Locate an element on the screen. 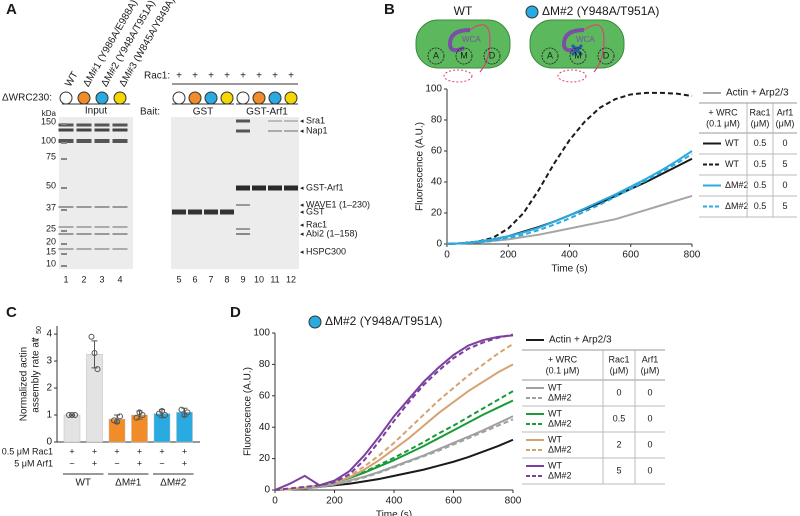 Image resolution: width=800 pixels, height=516 pixels. marker-label: 50 is located at coordinates (51, 185).